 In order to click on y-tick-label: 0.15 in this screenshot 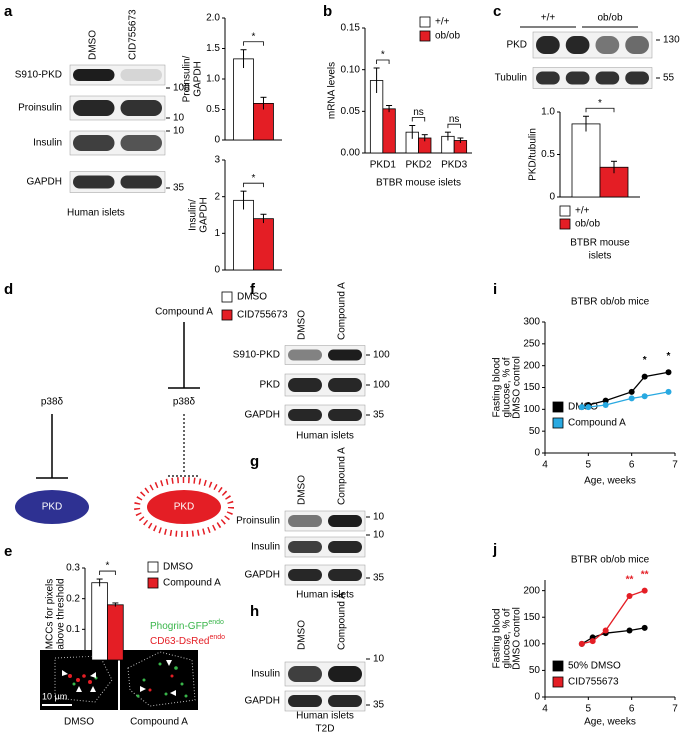, I will do `click(351, 28)`.